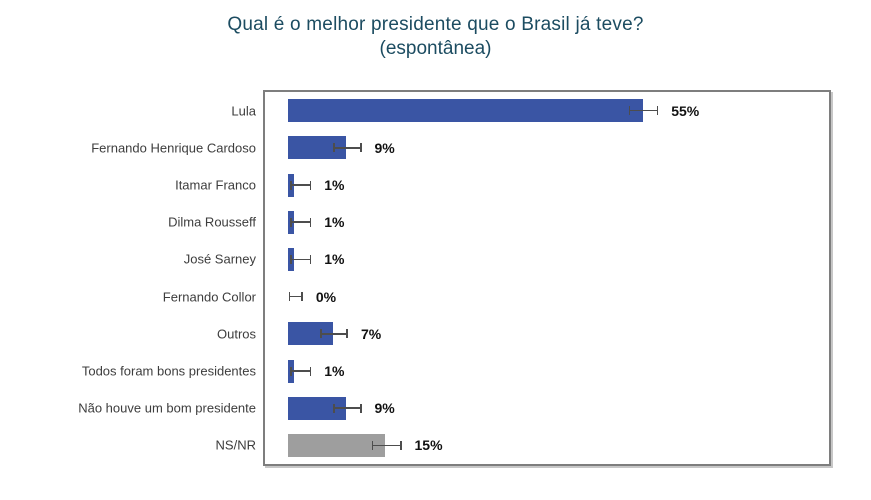 This screenshot has height=500, width=871. What do you see at coordinates (326, 296) in the screenshot?
I see `value-label: 0%` at bounding box center [326, 296].